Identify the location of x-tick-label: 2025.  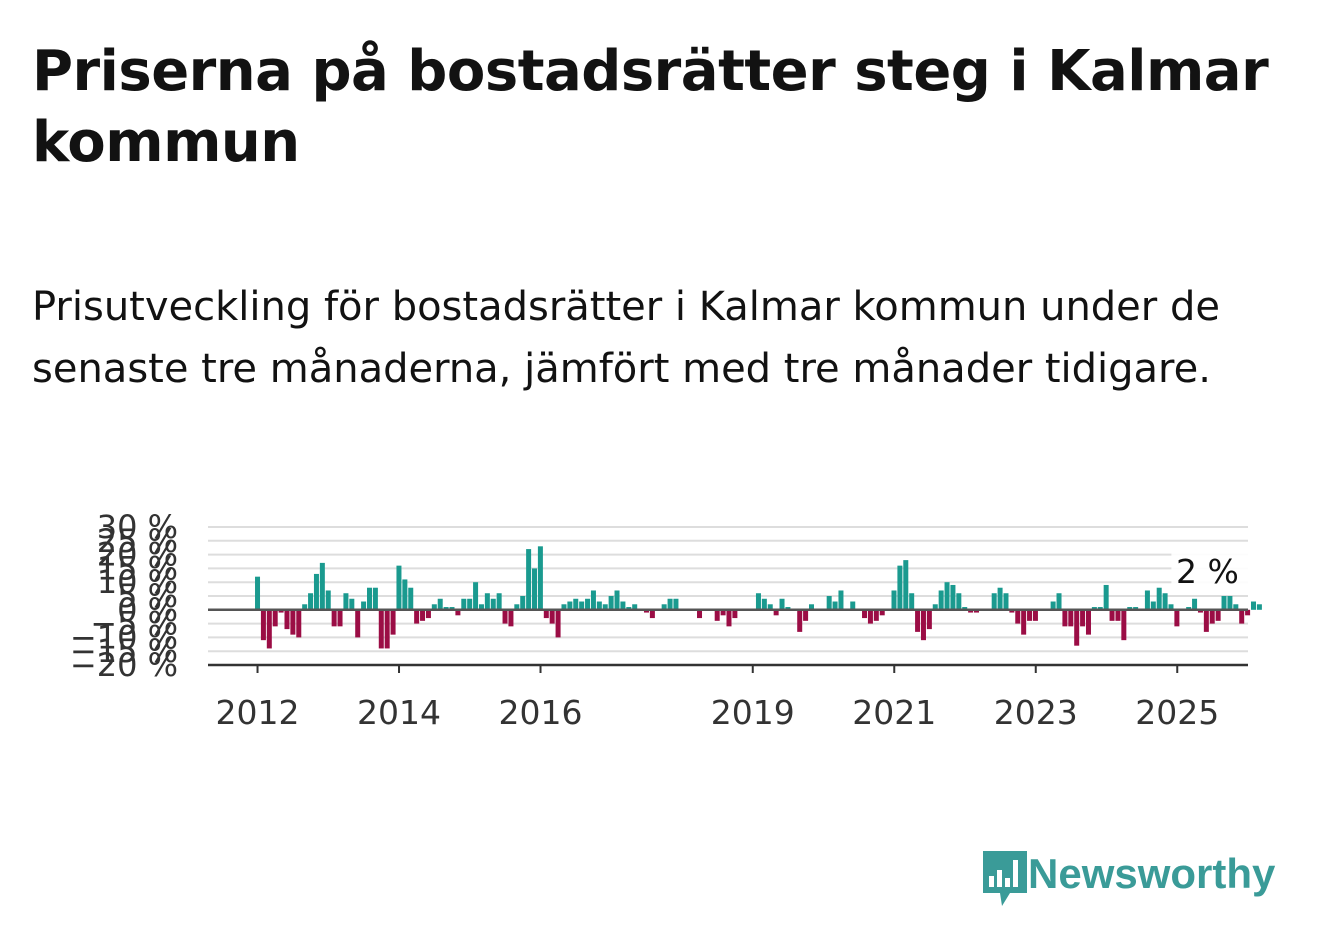
(1177, 712).